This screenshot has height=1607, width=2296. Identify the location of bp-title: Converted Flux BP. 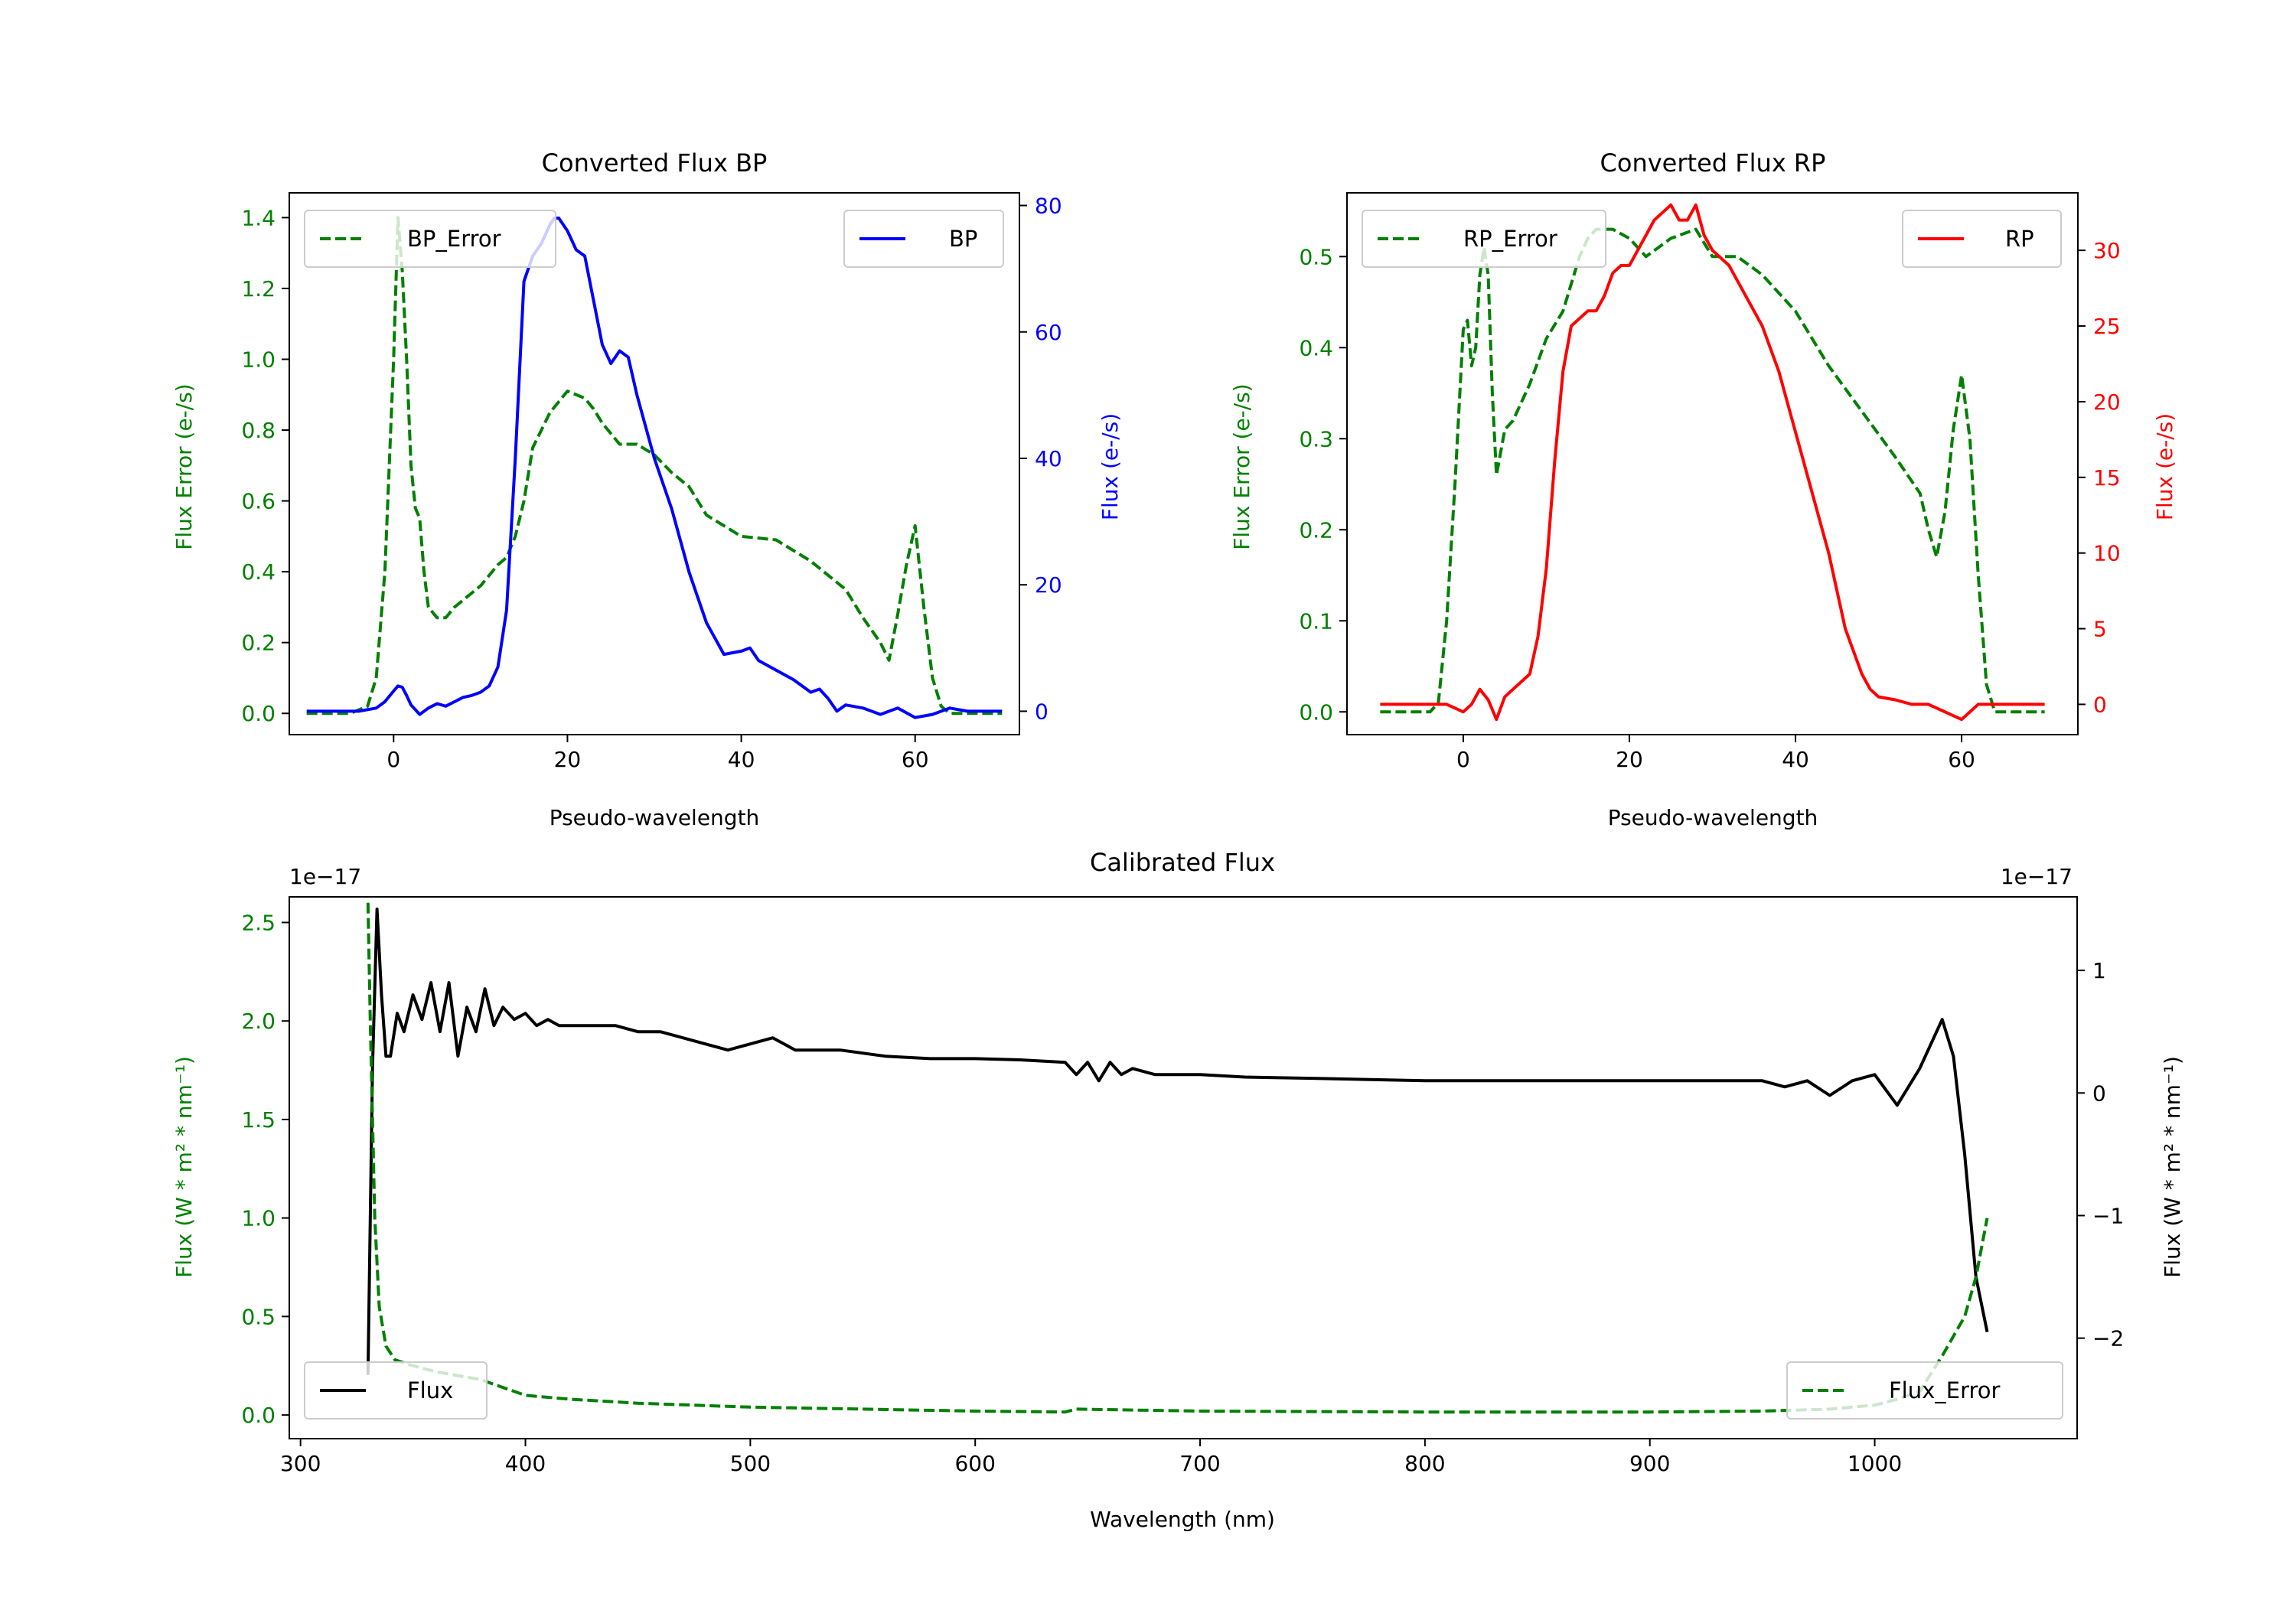
(655, 163).